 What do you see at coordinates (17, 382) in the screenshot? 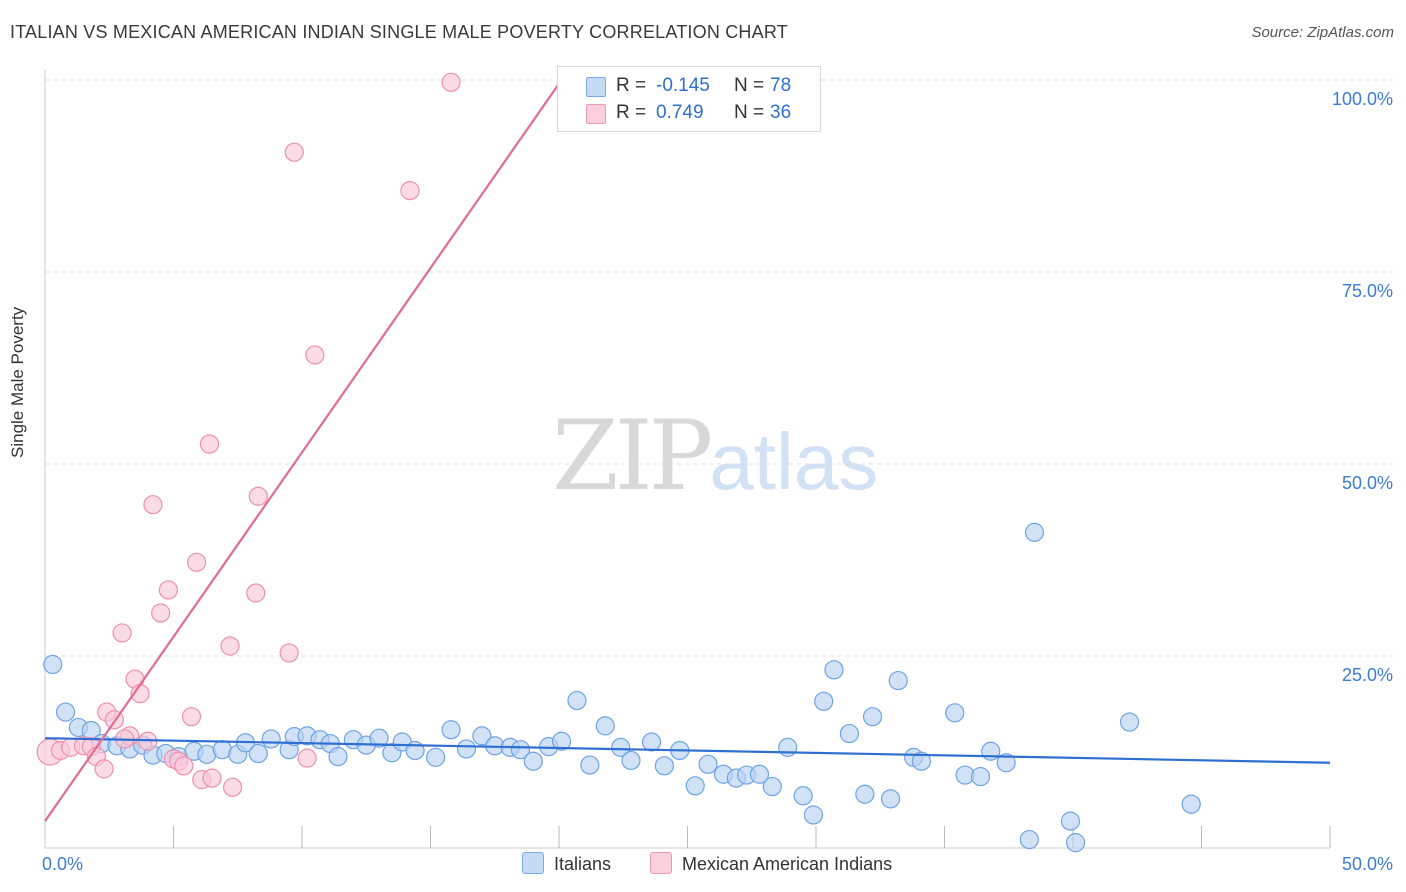
I see `y-axis-label: Single Male Poverty` at bounding box center [17, 382].